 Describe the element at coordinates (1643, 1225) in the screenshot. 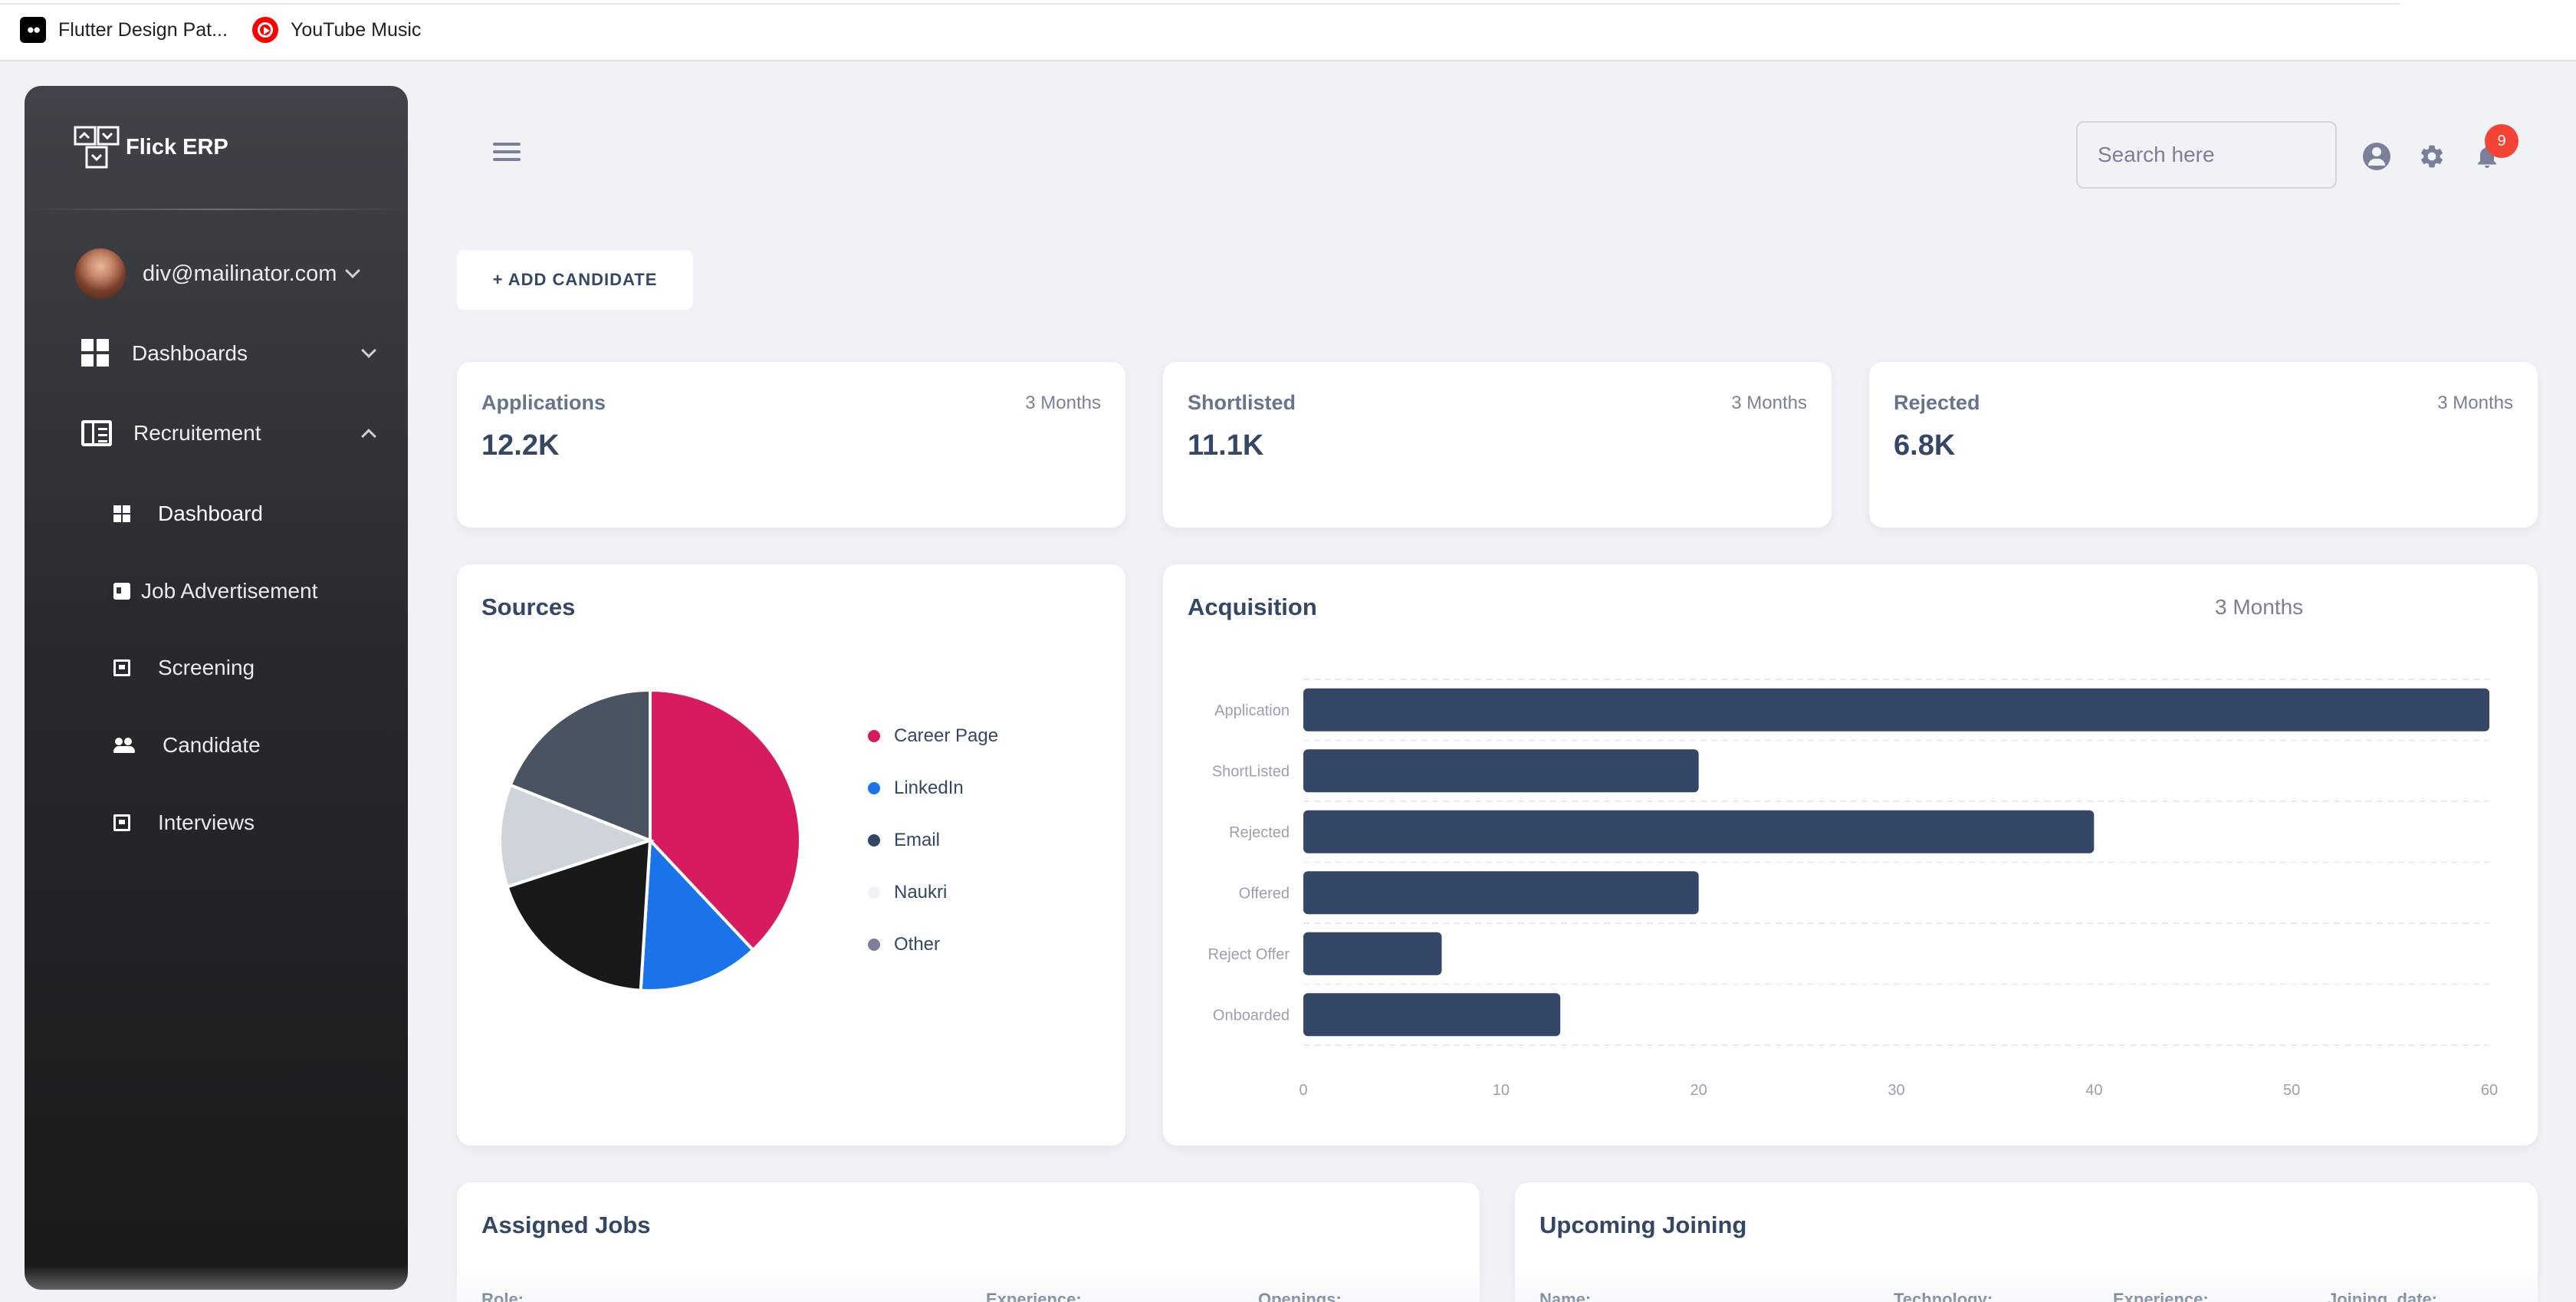

I see `card-title: Upcoming Joining` at that location.